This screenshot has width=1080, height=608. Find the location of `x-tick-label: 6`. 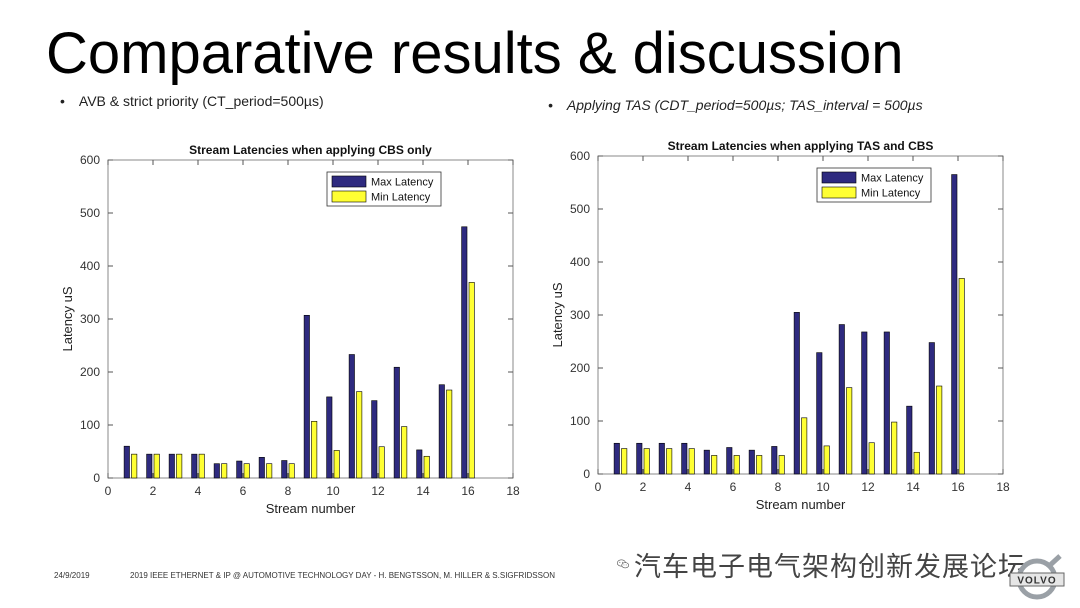

x-tick-label: 6 is located at coordinates (733, 487).